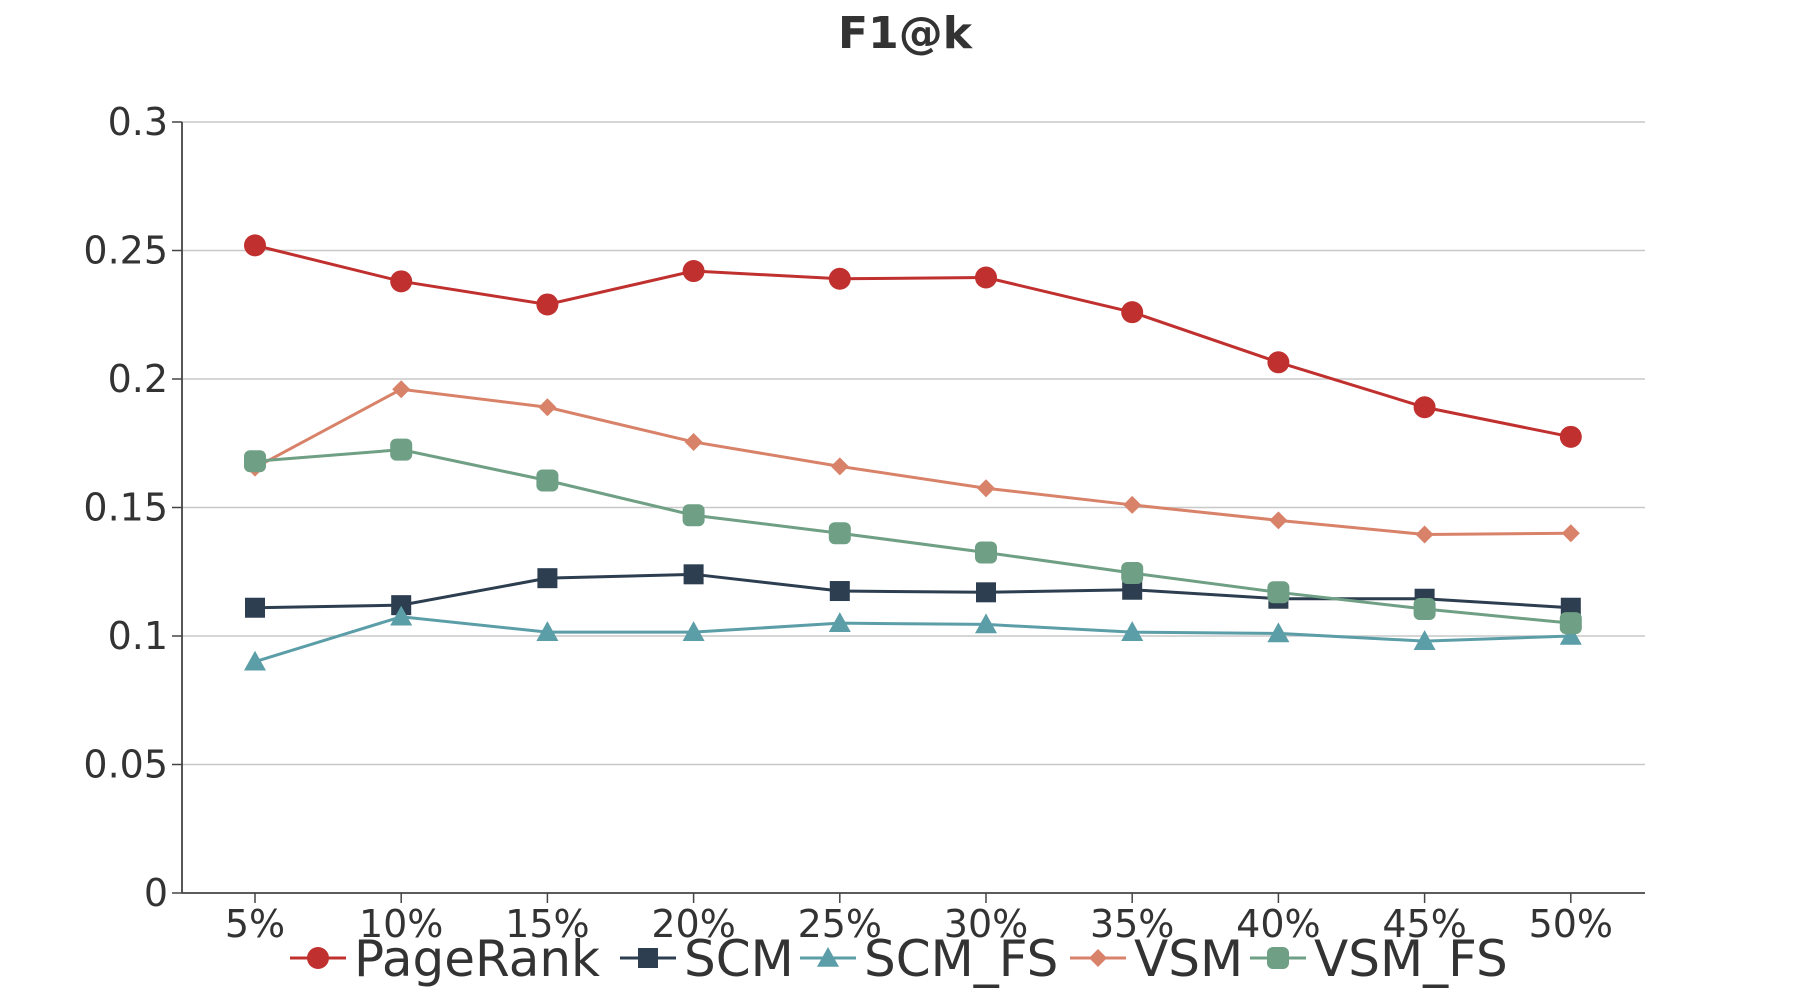  Describe the element at coordinates (1411, 959) in the screenshot. I see `legend-label: VSM_FS` at that location.